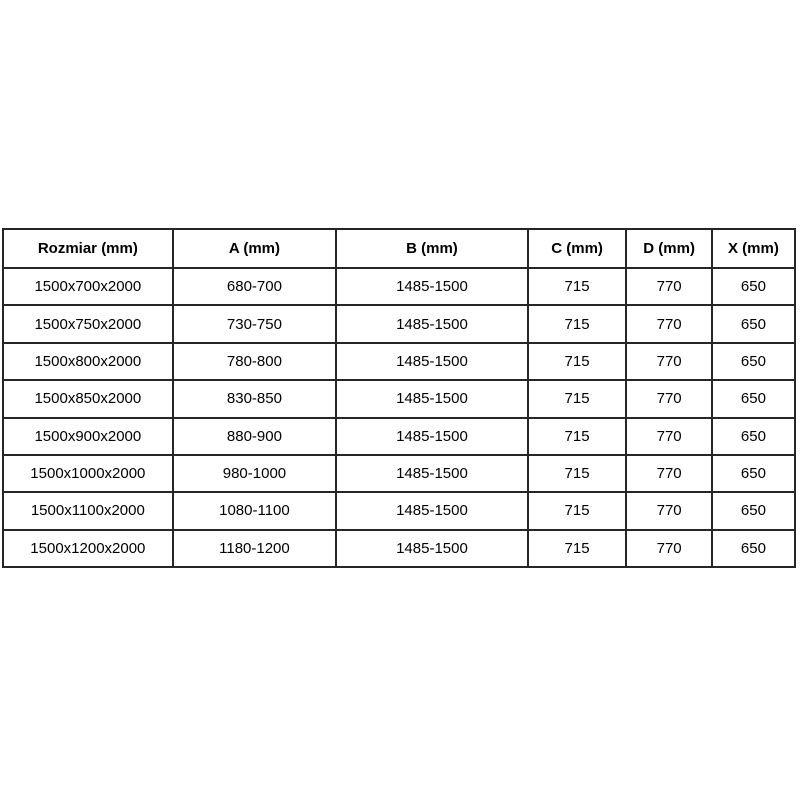 This screenshot has height=800, width=800. What do you see at coordinates (88, 436) in the screenshot?
I see `table-cell: 1500x900x2000` at bounding box center [88, 436].